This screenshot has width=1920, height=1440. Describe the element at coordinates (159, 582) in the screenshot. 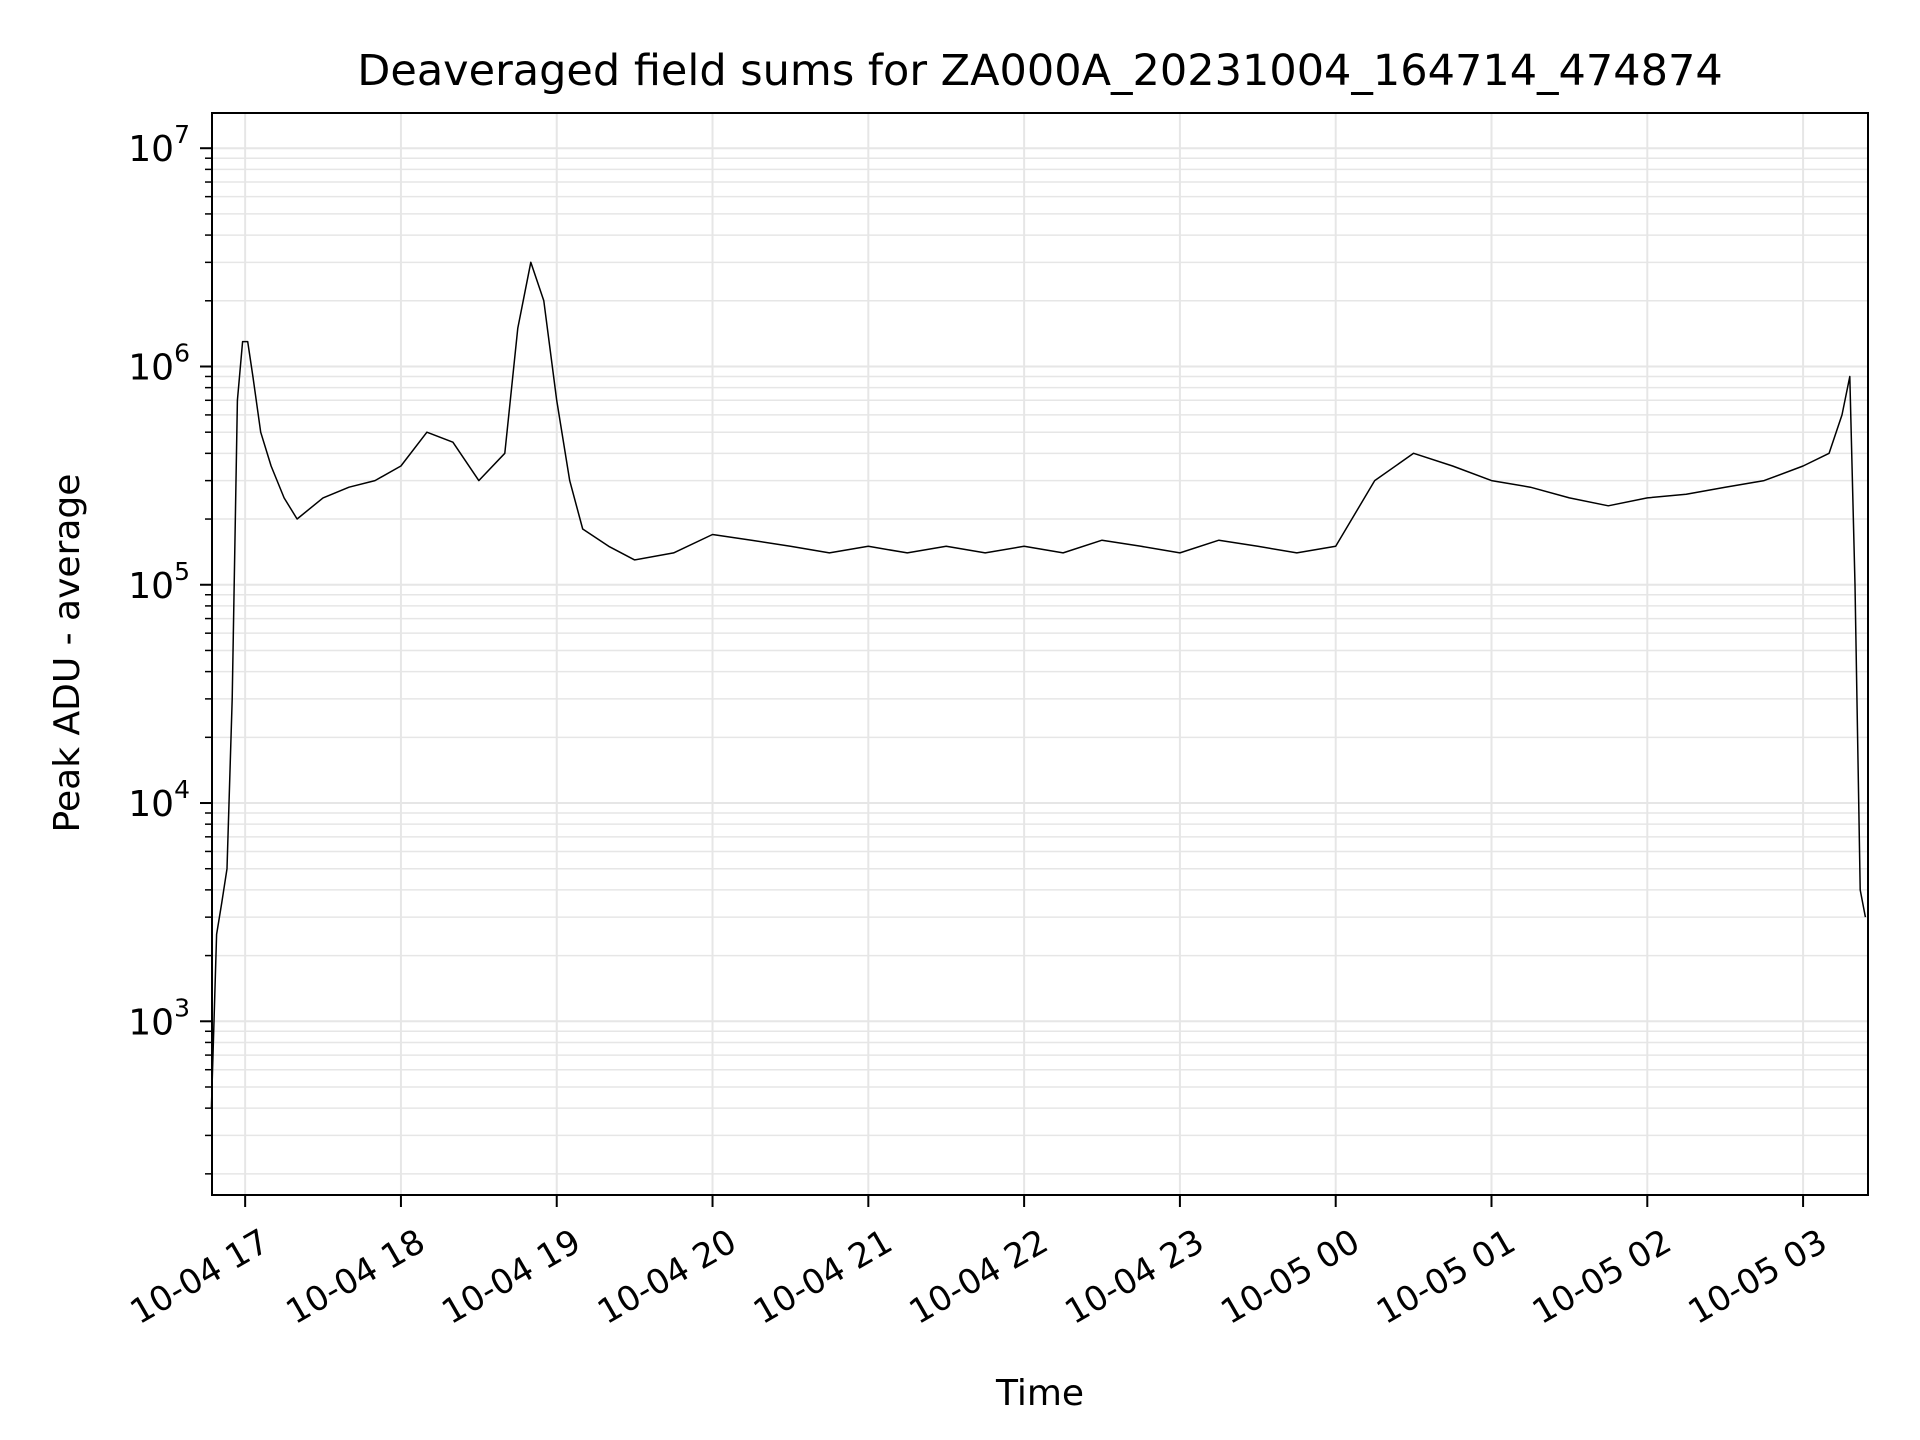

I see `y-tick-label: 10⁵` at that location.